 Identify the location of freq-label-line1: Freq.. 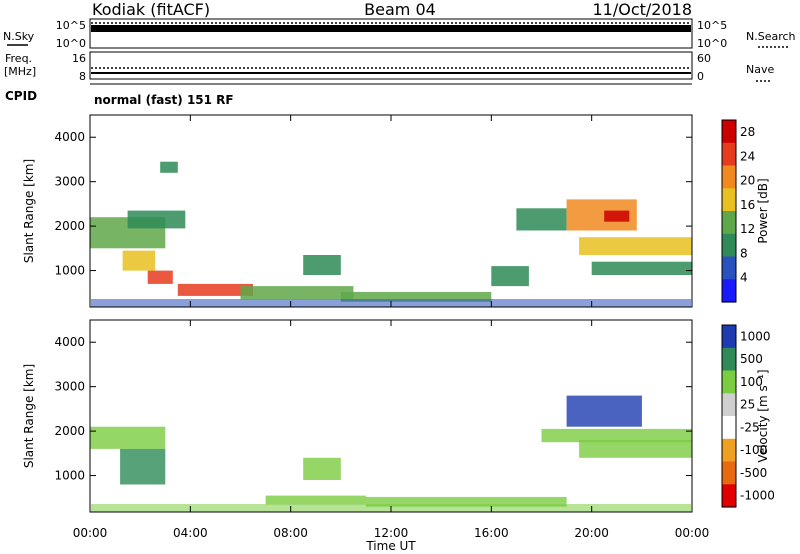
(18, 58).